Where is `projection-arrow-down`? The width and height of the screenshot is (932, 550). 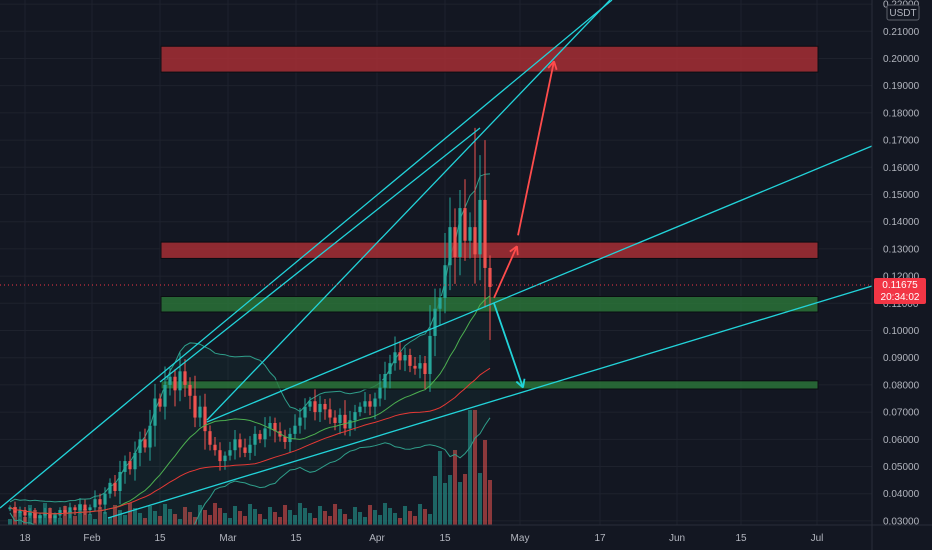 projection-arrow-down is located at coordinates (509, 346).